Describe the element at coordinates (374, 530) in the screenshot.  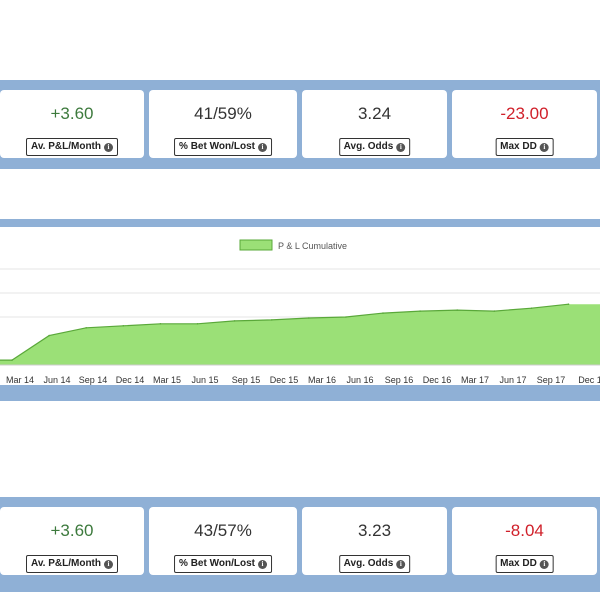
I see `stat-value: 3.23` at that location.